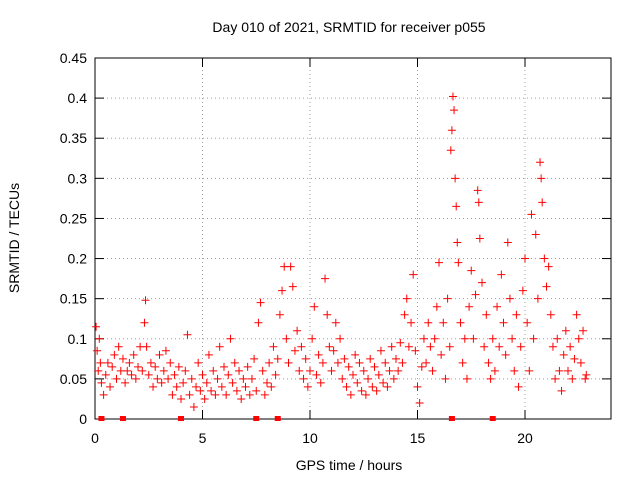 The width and height of the screenshot is (640, 480). I want to click on y-tick-label: 0, so click(83, 419).